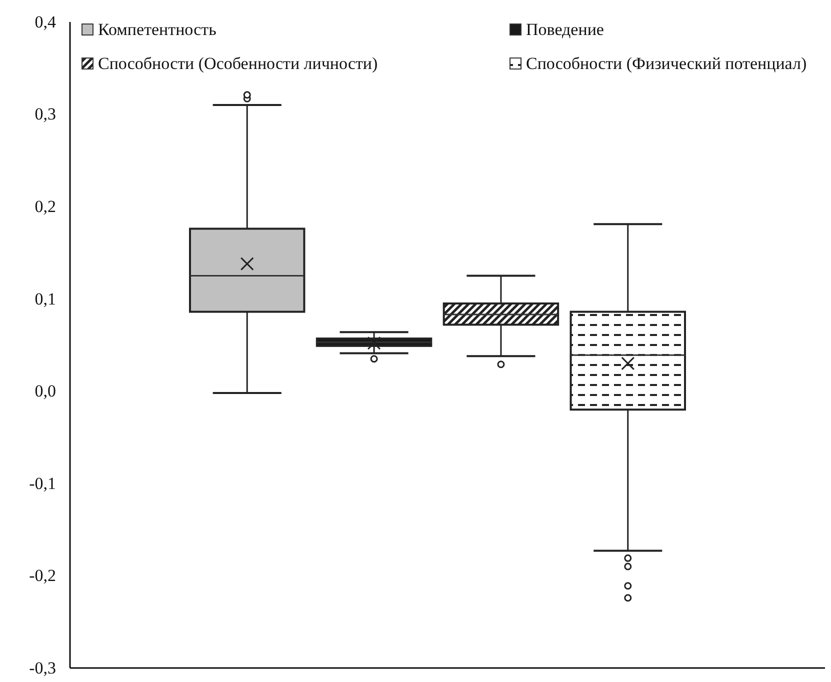  Describe the element at coordinates (45, 22) in the screenshot. I see `y-tick-label: 0,4` at that location.